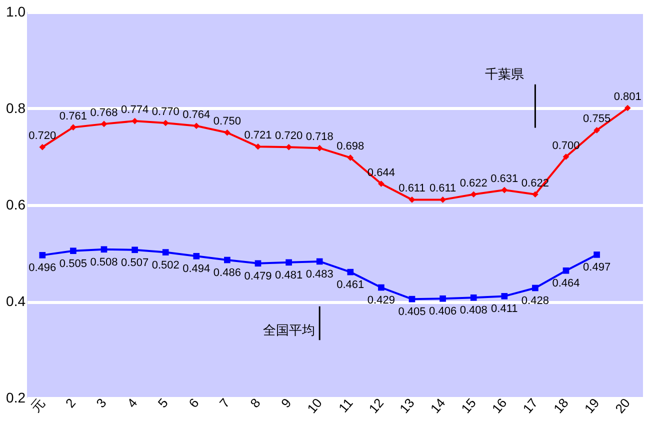  What do you see at coordinates (16, 398) in the screenshot?
I see `y-tick-label: 0.2` at bounding box center [16, 398].